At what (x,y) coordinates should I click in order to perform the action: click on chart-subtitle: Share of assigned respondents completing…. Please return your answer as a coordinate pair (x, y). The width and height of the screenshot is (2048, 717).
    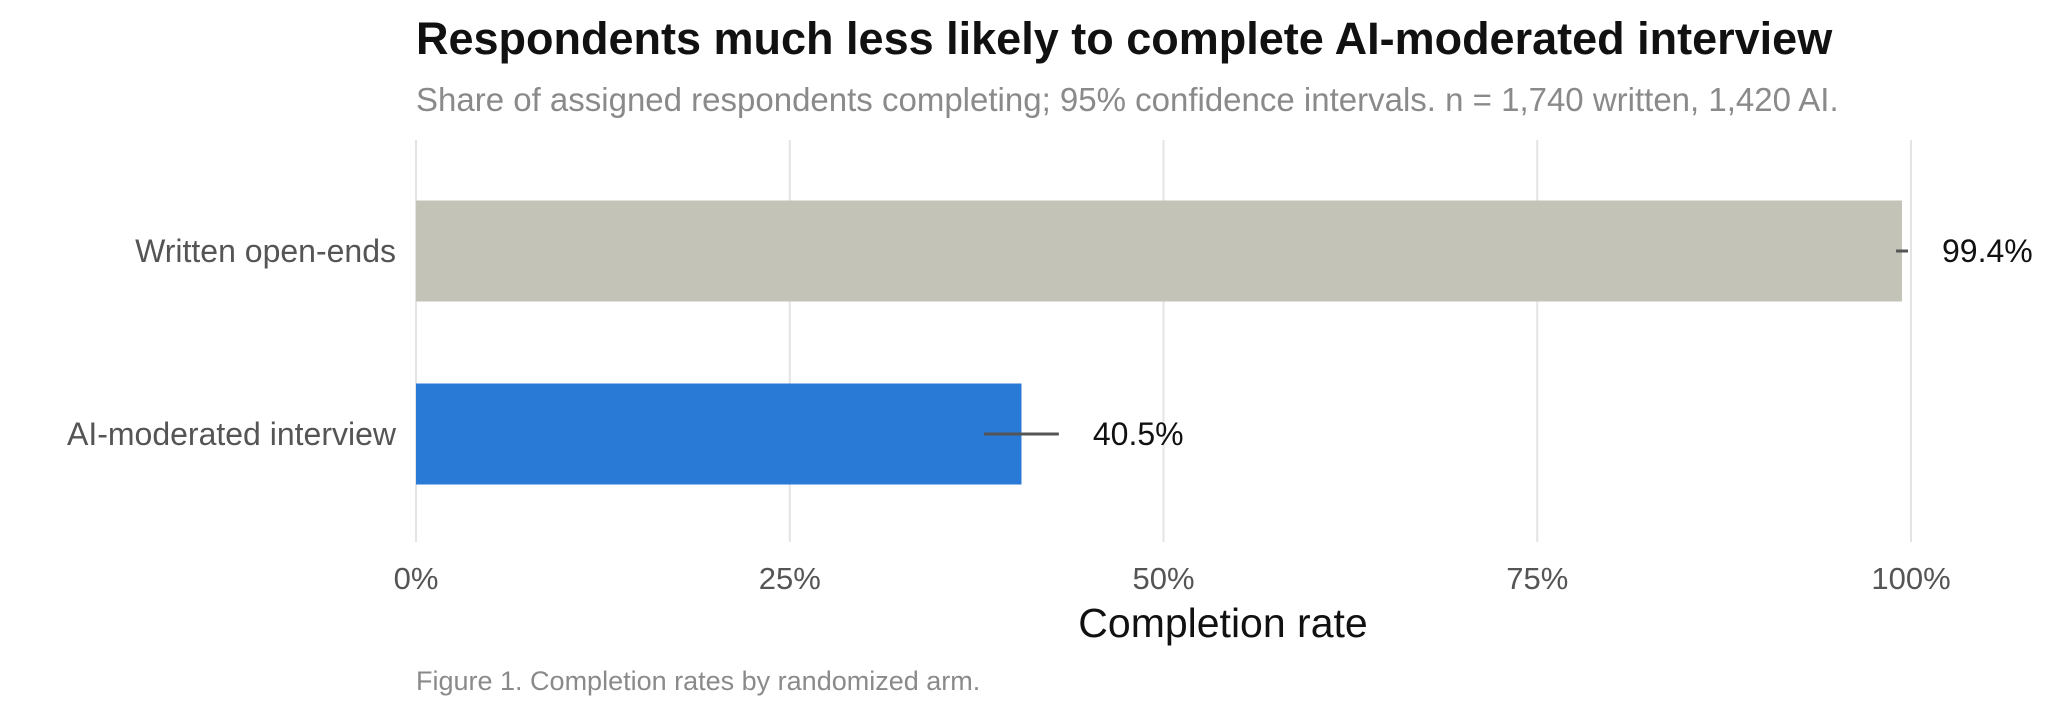
    Looking at the image, I should click on (1127, 99).